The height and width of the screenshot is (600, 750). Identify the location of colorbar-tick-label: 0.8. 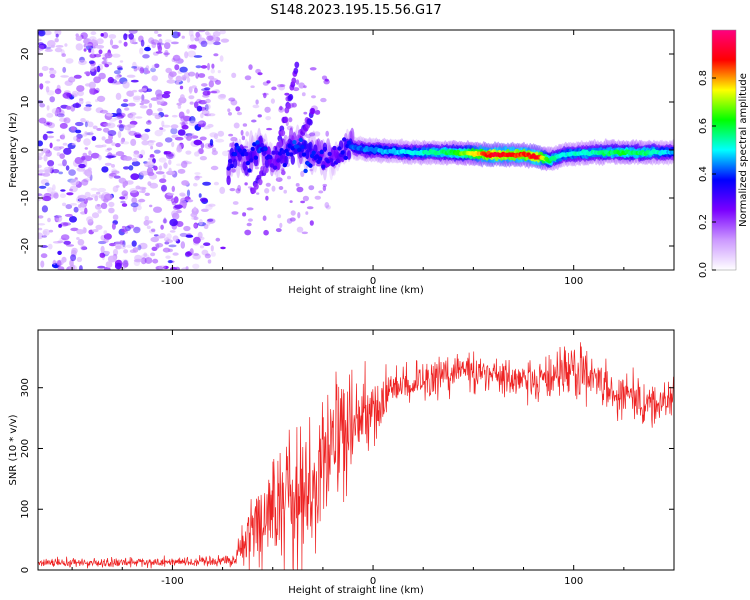
(703, 78).